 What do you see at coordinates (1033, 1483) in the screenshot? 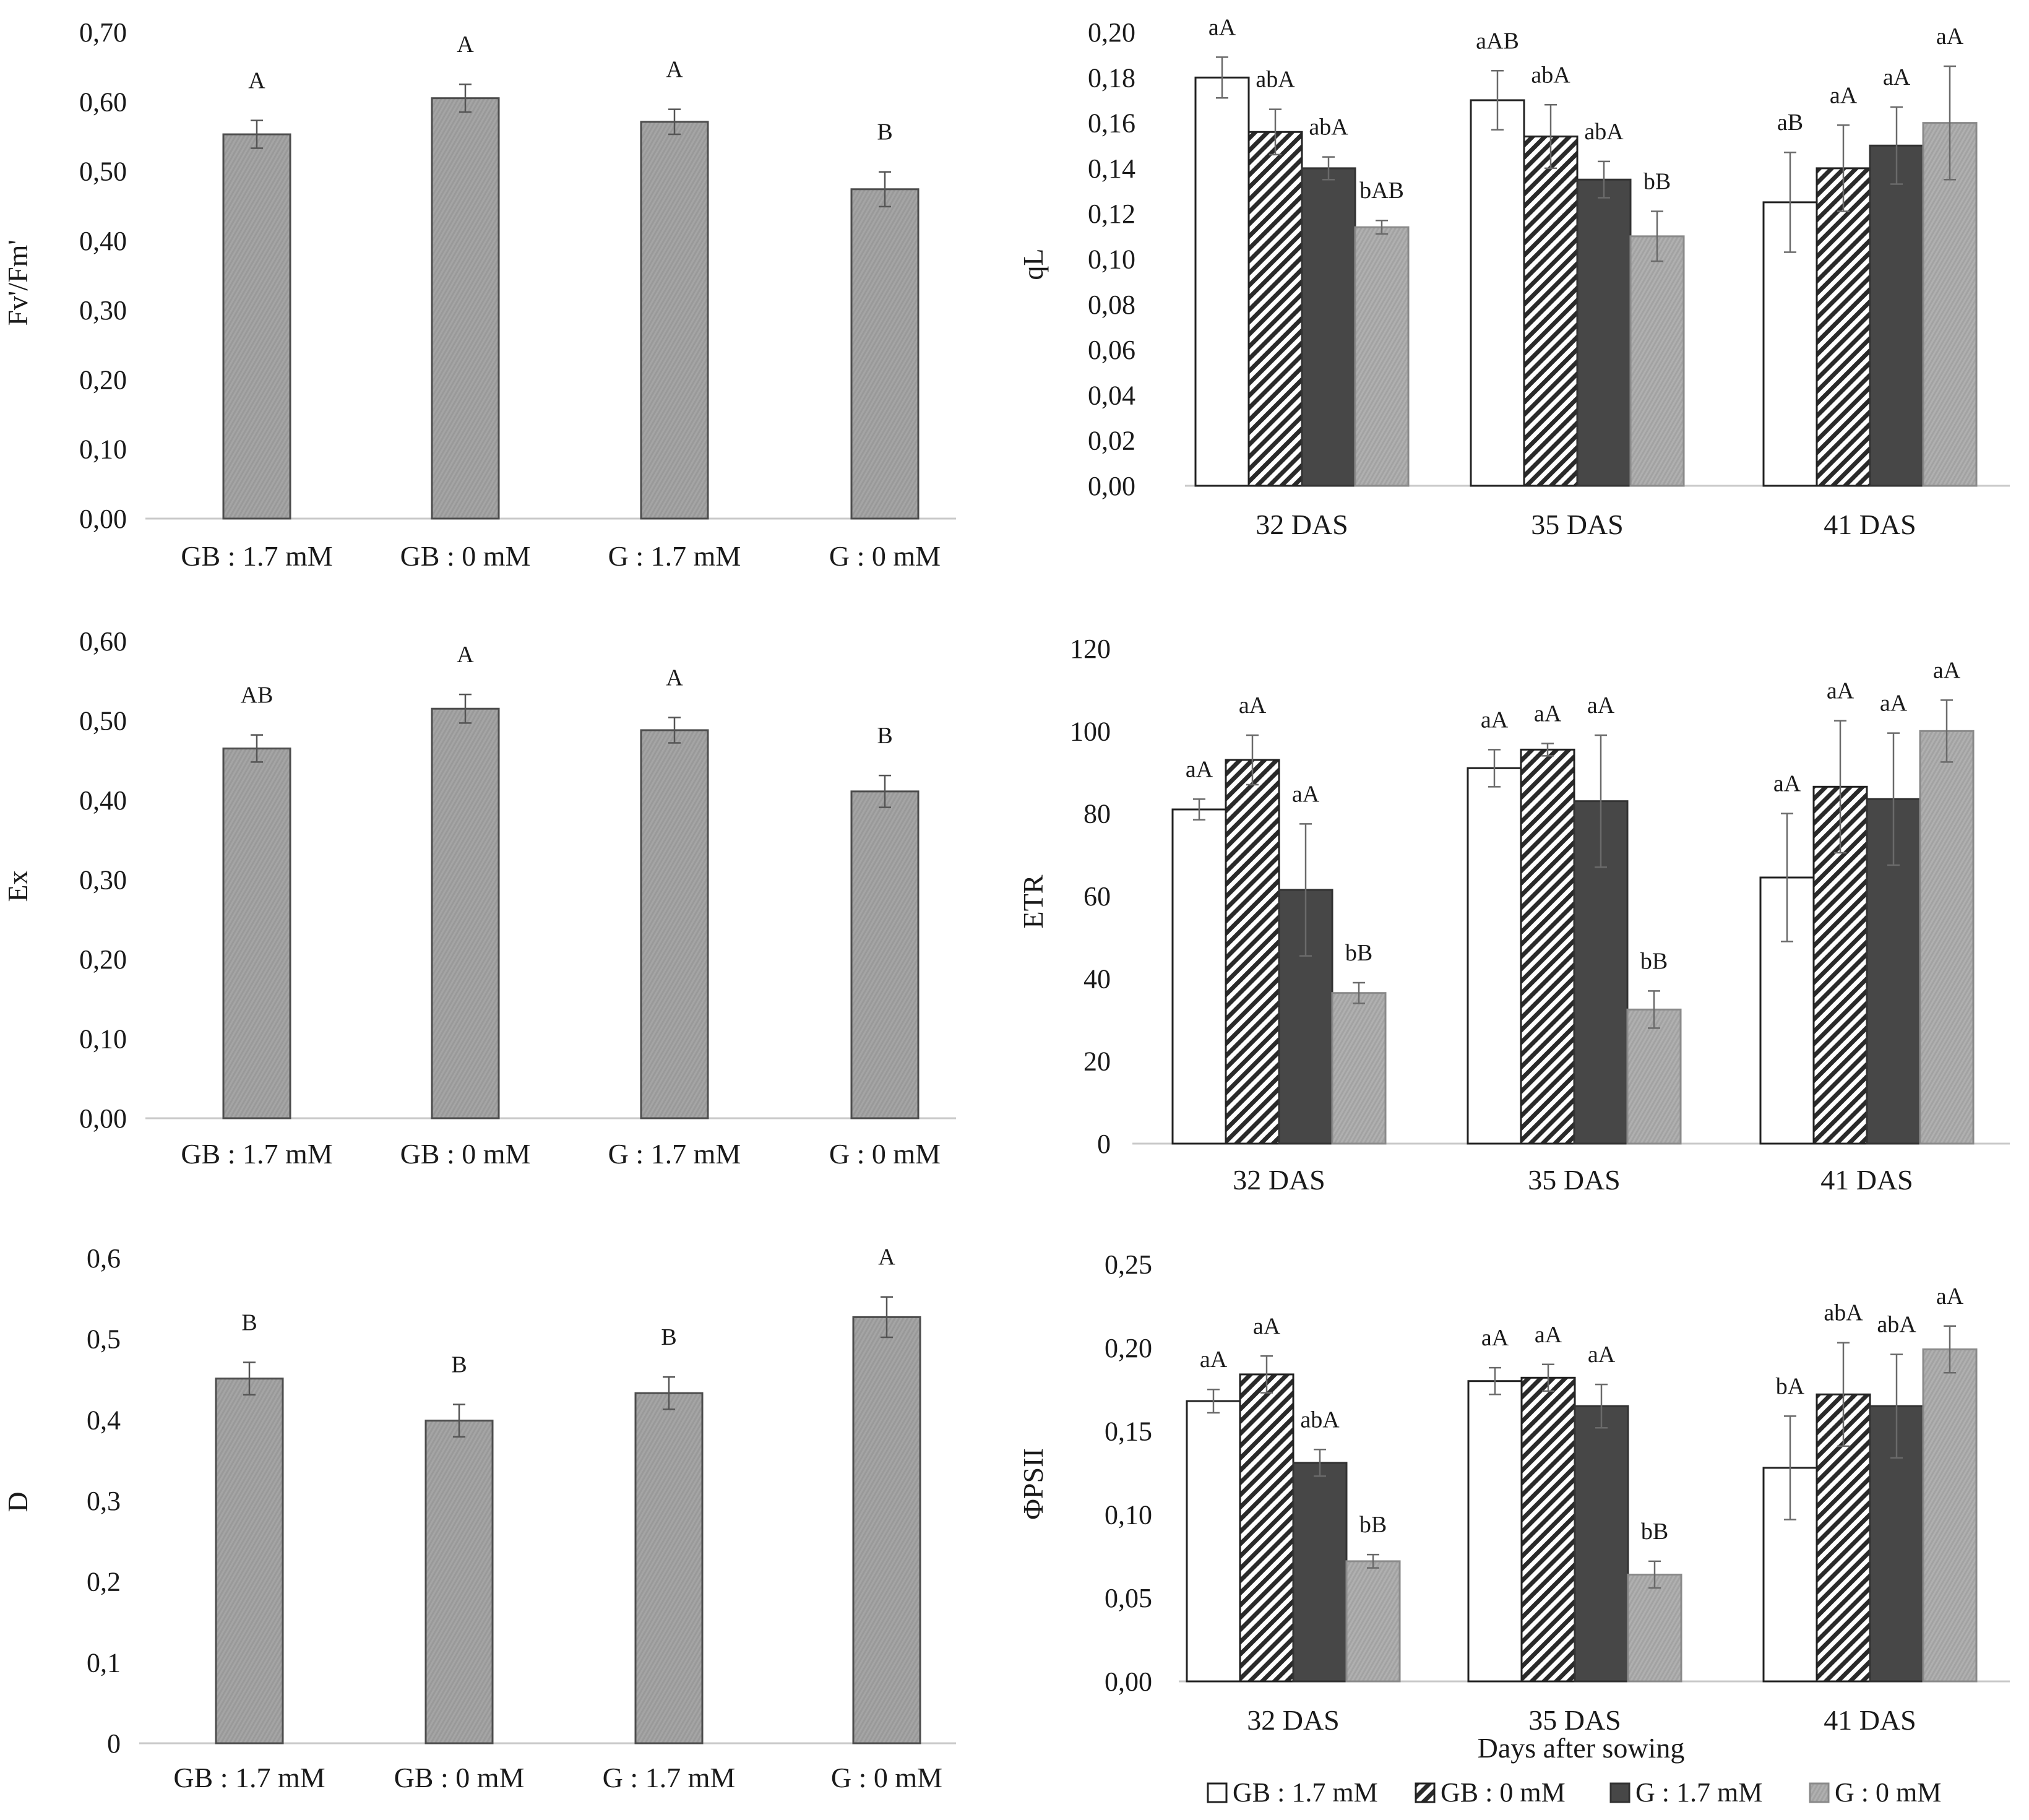
I see `y-axis-title: ΦPSII` at bounding box center [1033, 1483].